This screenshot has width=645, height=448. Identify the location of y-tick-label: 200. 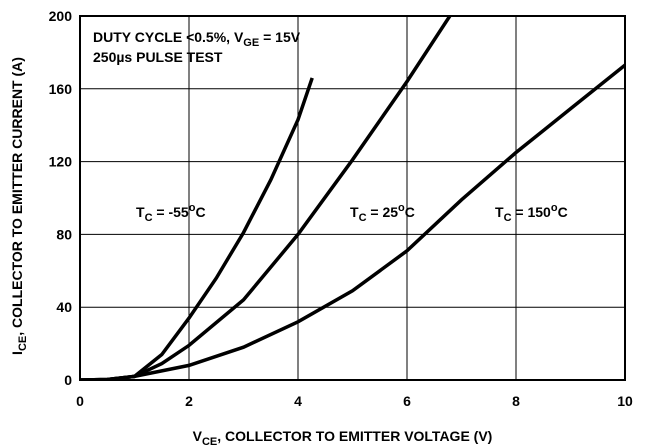
(61, 16).